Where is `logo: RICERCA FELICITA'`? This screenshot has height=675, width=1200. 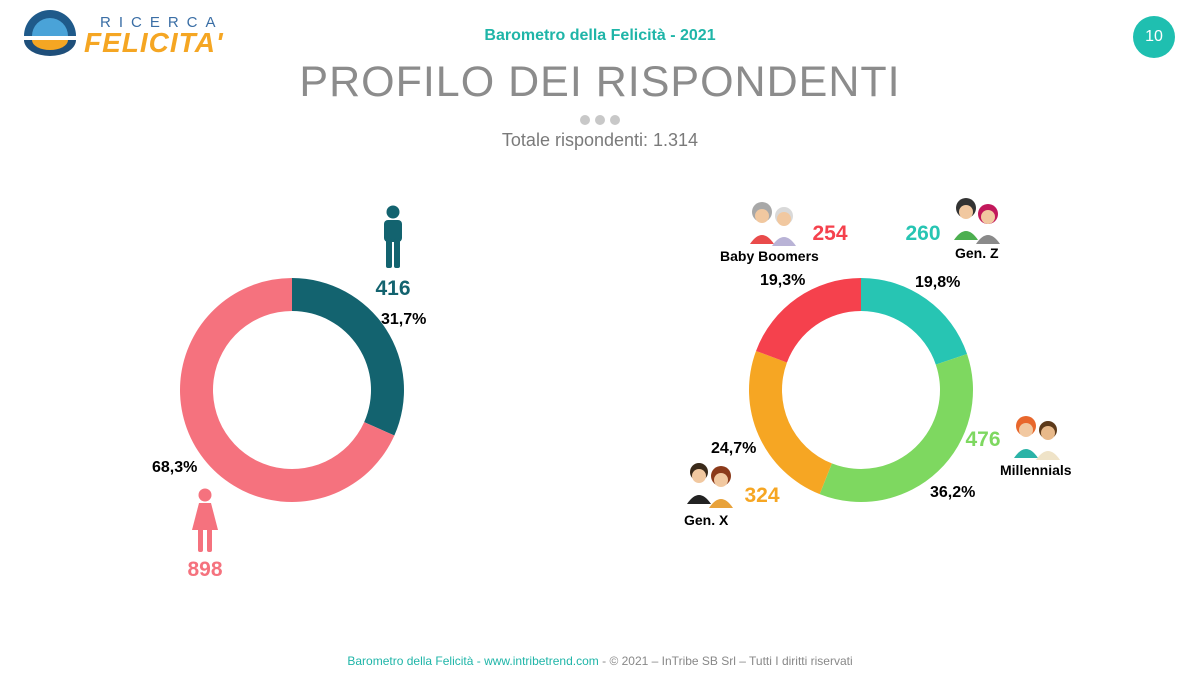
logo: RICERCA FELICITA' is located at coordinates (120, 30).